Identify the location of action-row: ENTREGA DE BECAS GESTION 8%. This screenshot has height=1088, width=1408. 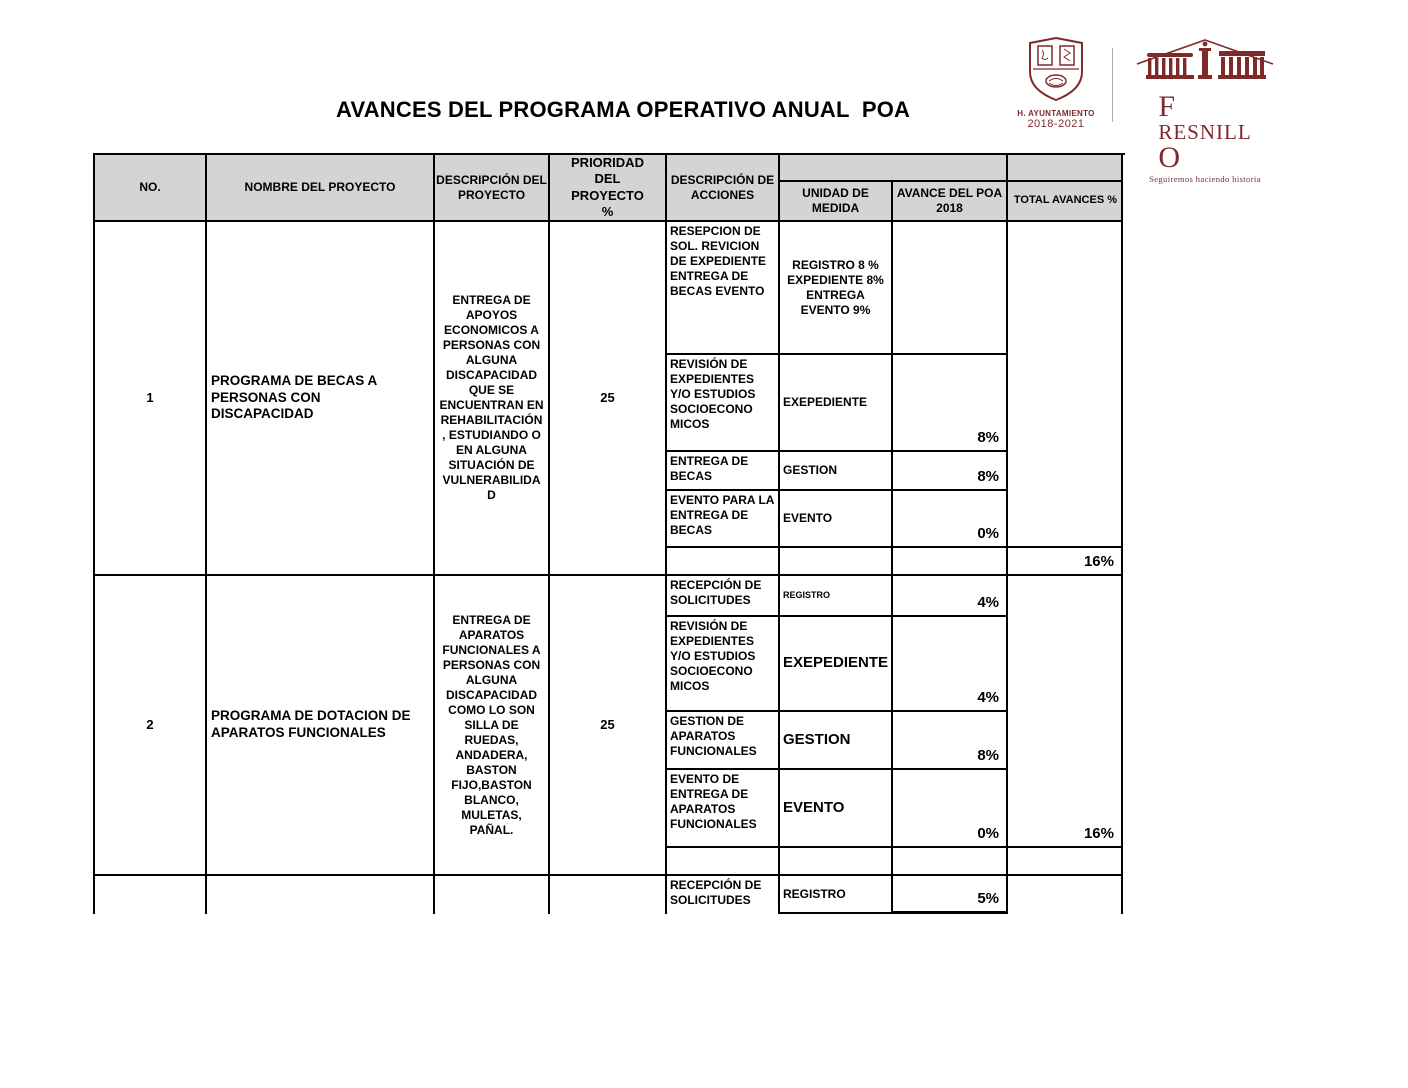
(837, 471).